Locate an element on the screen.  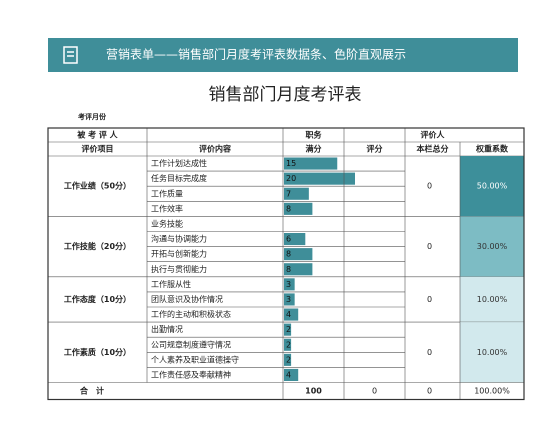
header-cell: 权重系数 is located at coordinates (492, 149).